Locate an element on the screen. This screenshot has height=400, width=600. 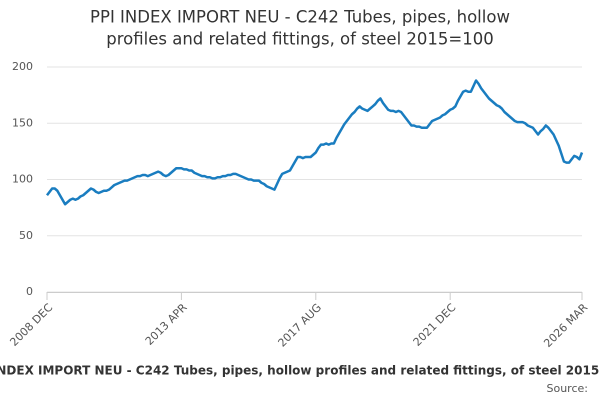
x-tick-label: 2021 DEC is located at coordinates (435, 325).